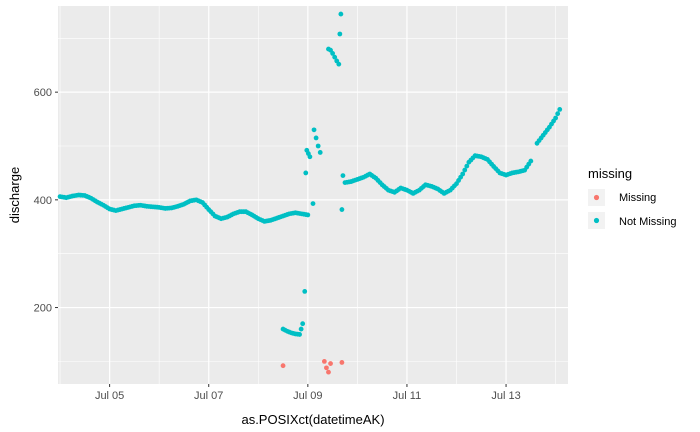 This screenshot has height=432, width=700. I want to click on x-axis-title: as.POSIXct(datetimeAK), so click(312, 419).